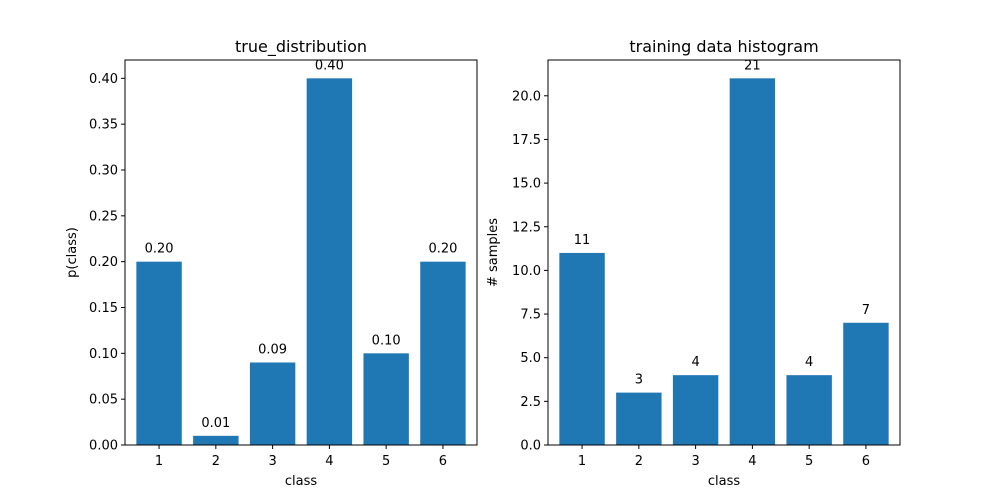 This screenshot has height=500, width=1000. What do you see at coordinates (72, 252) in the screenshot?
I see `y-axis-label: p(class)` at bounding box center [72, 252].